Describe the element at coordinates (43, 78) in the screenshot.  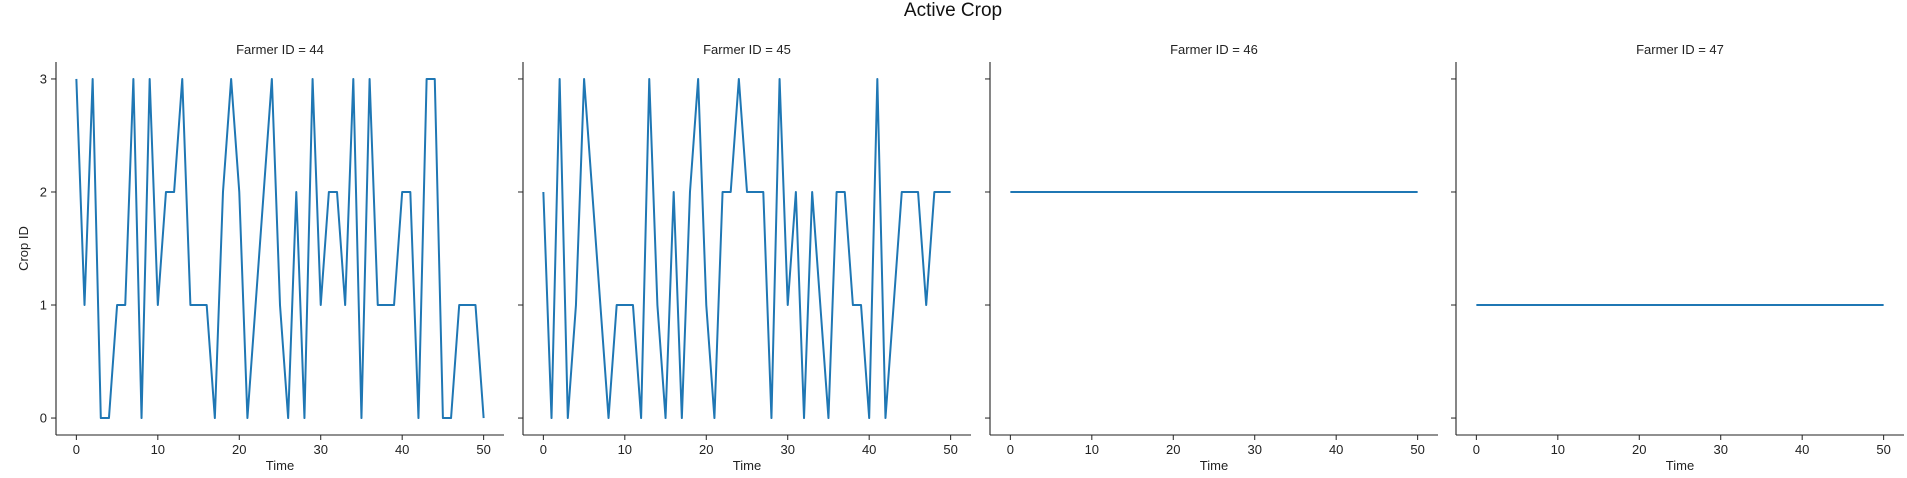
I see `y-tick-label: 3` at that location.